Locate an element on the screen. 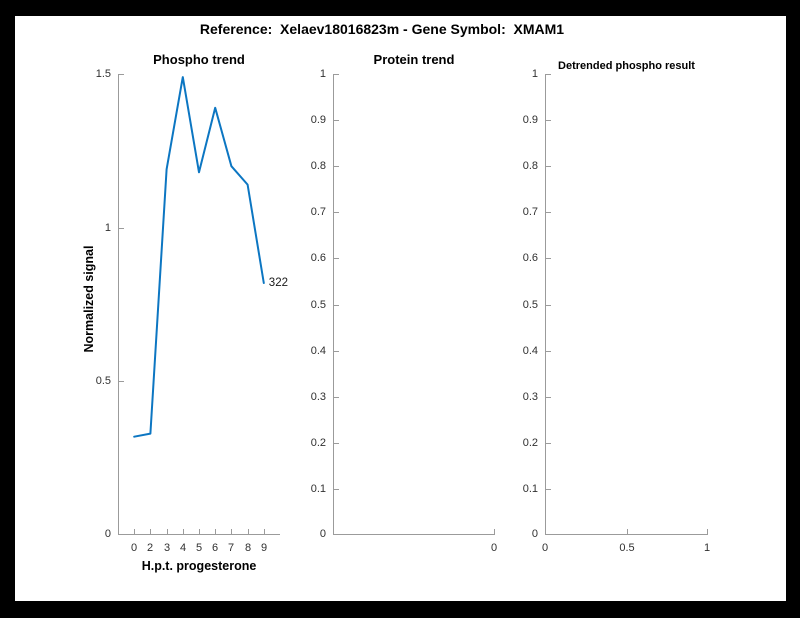 This screenshot has width=800, height=618. plot1-y-axis-label: Normalized signal is located at coordinates (89, 299).